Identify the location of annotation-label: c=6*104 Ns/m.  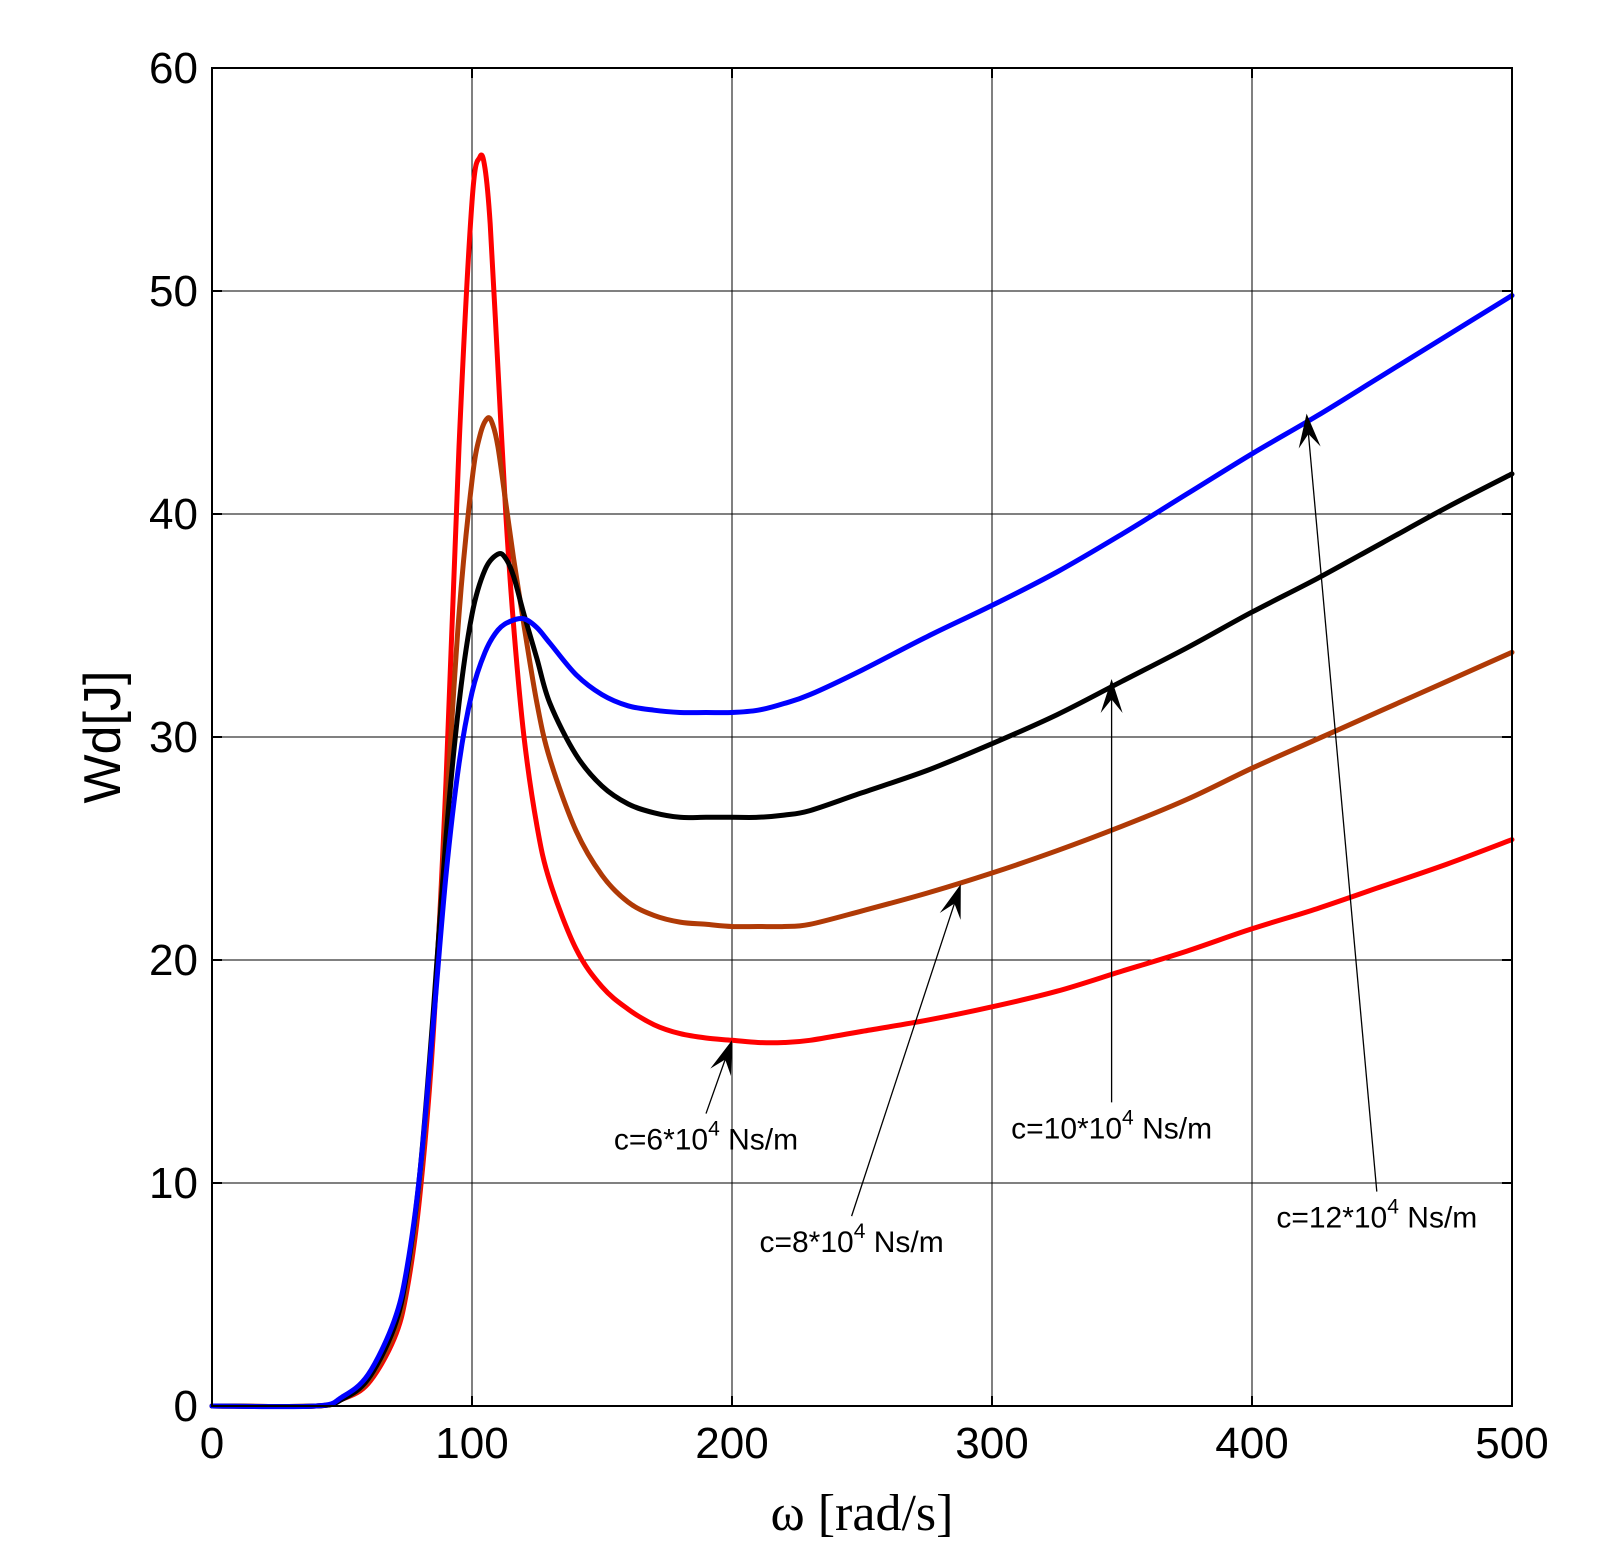
(706, 1137).